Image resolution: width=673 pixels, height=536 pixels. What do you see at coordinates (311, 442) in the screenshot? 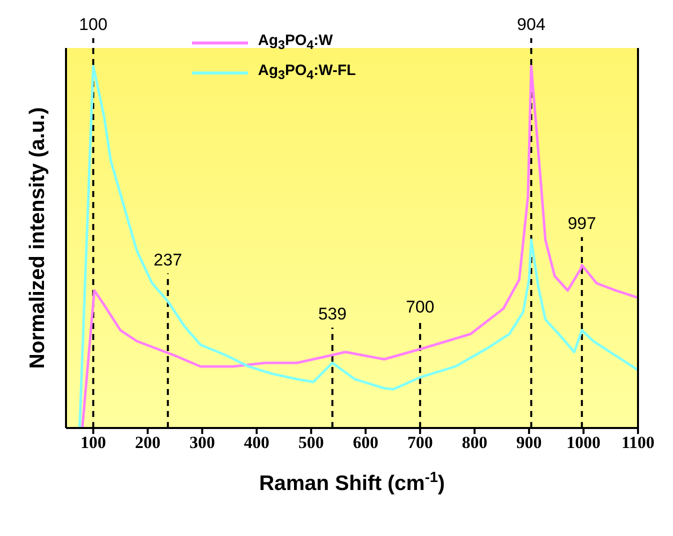
I see `x-tick-label: 500` at bounding box center [311, 442].